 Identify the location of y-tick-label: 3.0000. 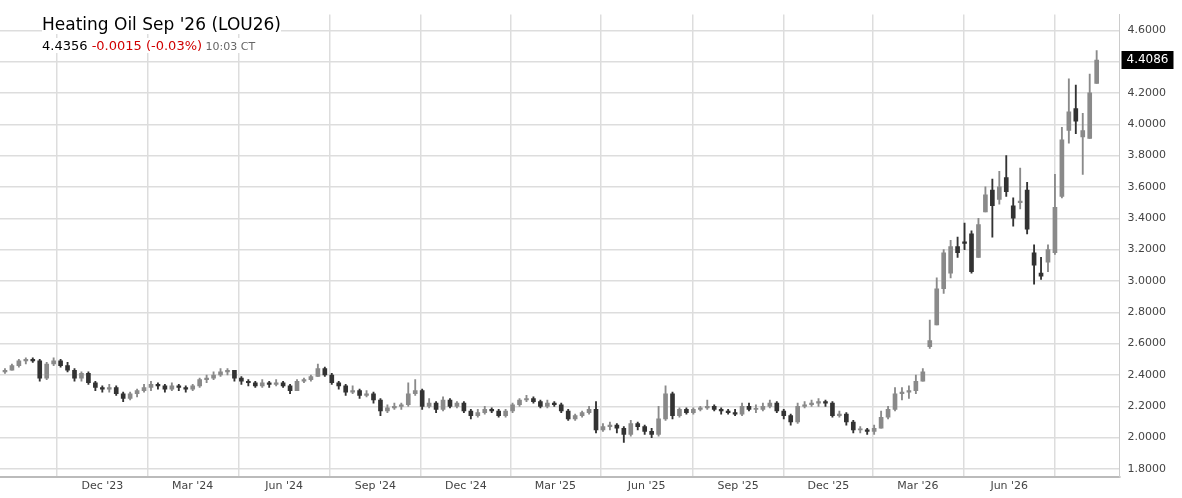
(1147, 280).